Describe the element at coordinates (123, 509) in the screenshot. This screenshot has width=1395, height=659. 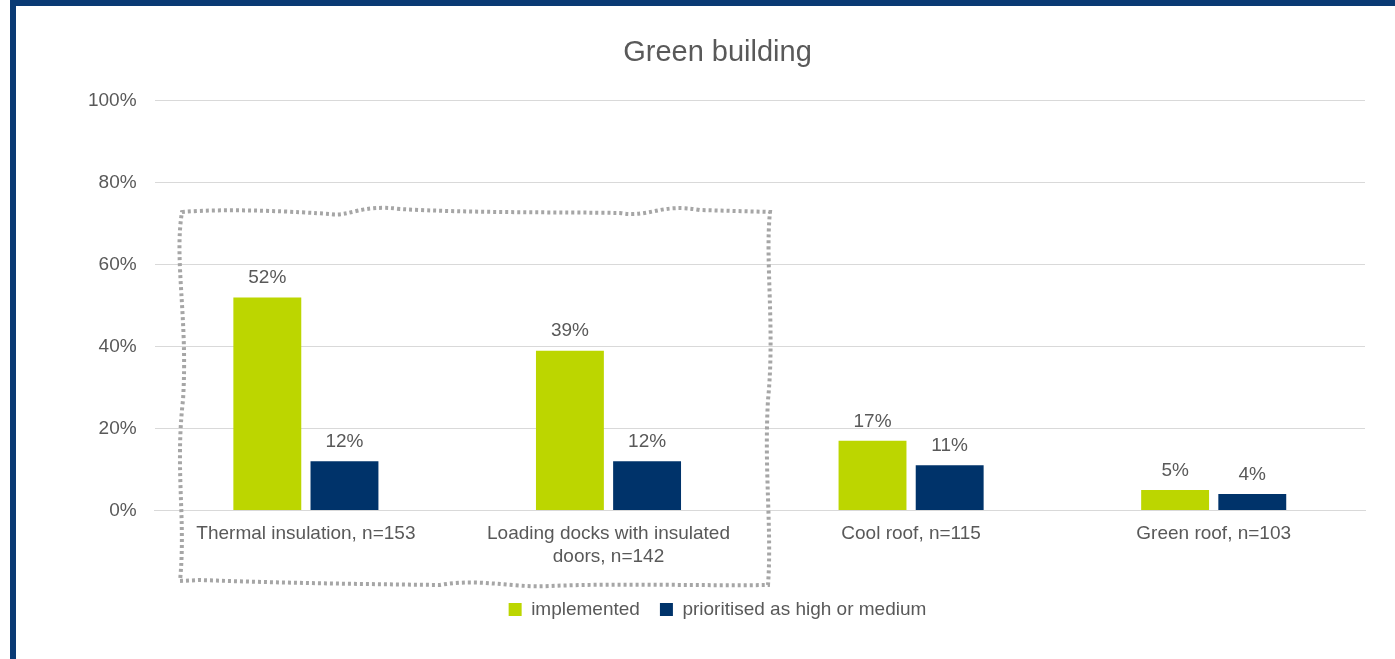
I see `y-tick-label: 0%` at that location.